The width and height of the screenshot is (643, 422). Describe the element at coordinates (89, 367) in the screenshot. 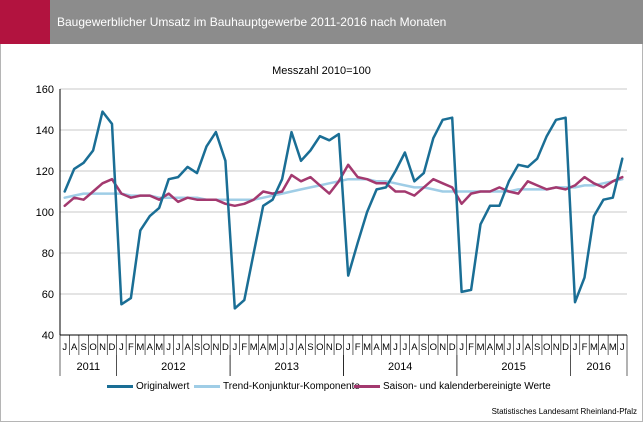

I see `year-label: 2011` at that location.